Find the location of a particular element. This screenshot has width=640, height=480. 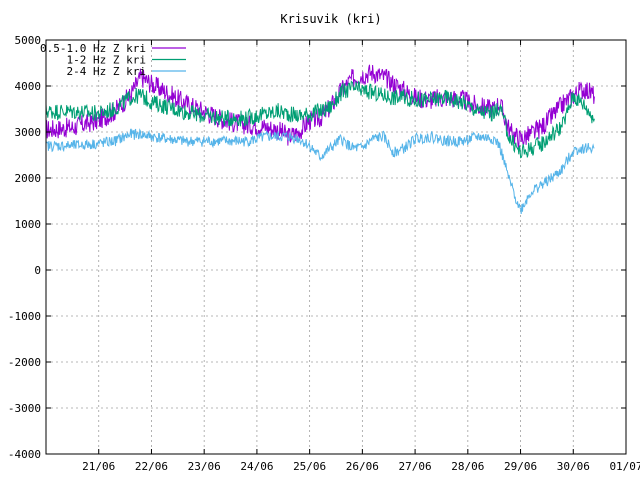

y-tick-label: 1000 is located at coordinates (28, 224).